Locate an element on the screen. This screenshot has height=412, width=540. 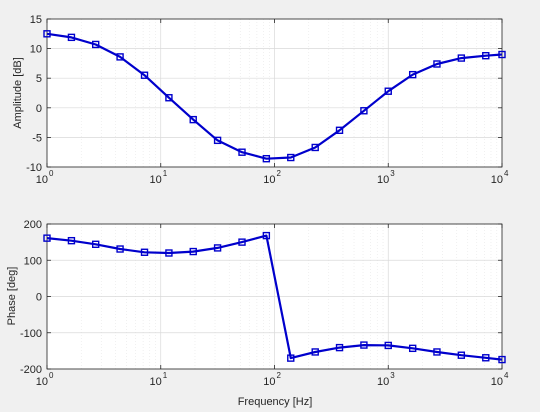
phase-x-tick-label-exponent: 1 is located at coordinates (165, 375).